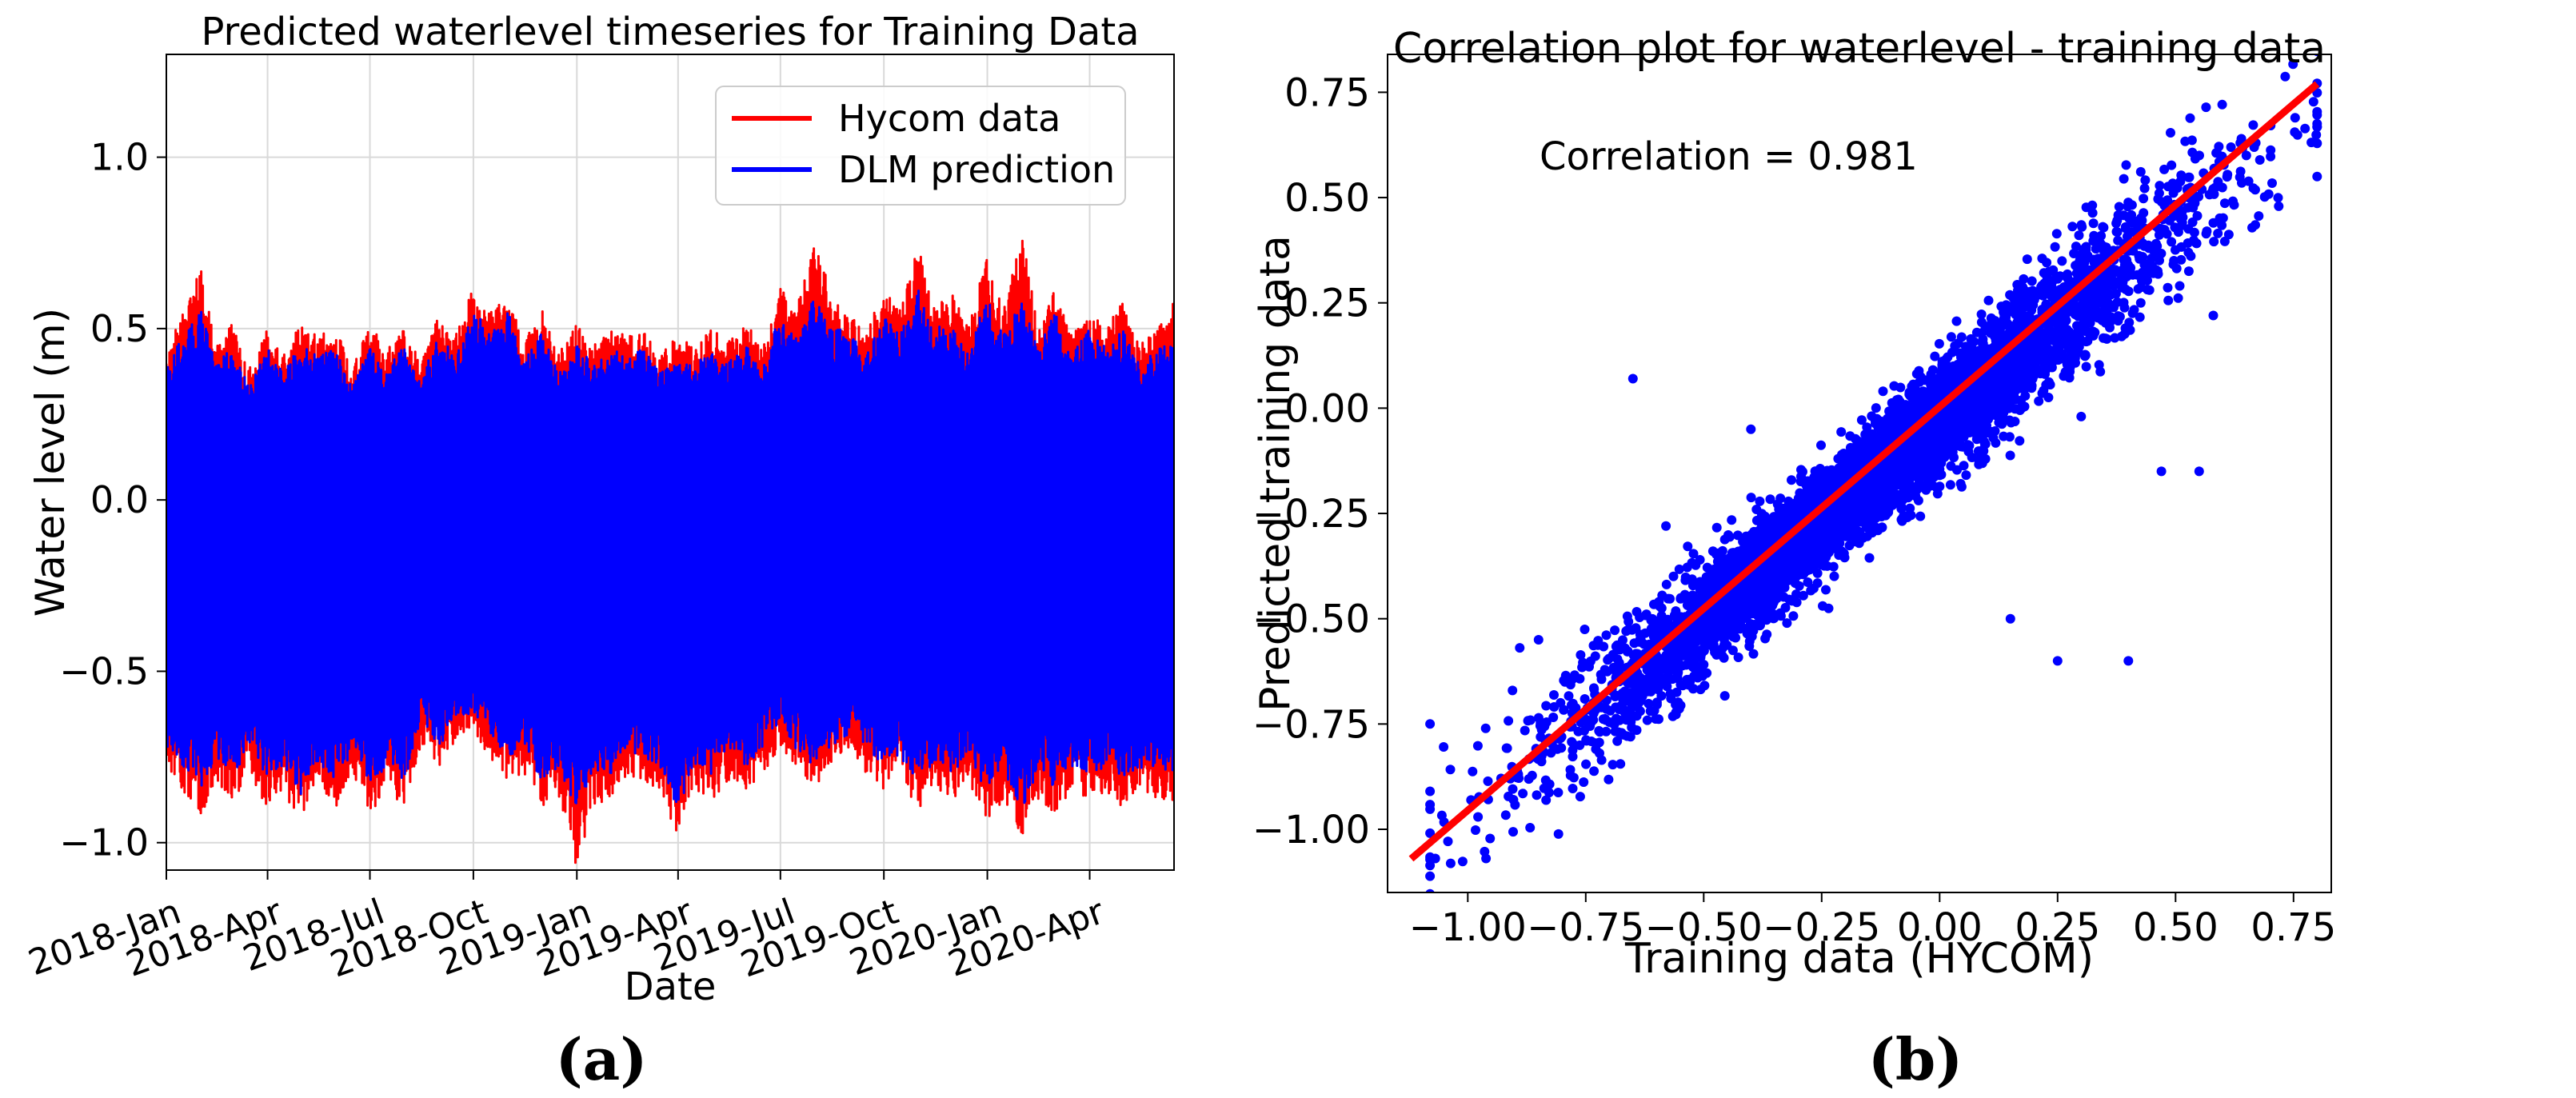 Image resolution: width=2576 pixels, height=1098 pixels. Describe the element at coordinates (920, 146) in the screenshot. I see `legend-box` at that location.